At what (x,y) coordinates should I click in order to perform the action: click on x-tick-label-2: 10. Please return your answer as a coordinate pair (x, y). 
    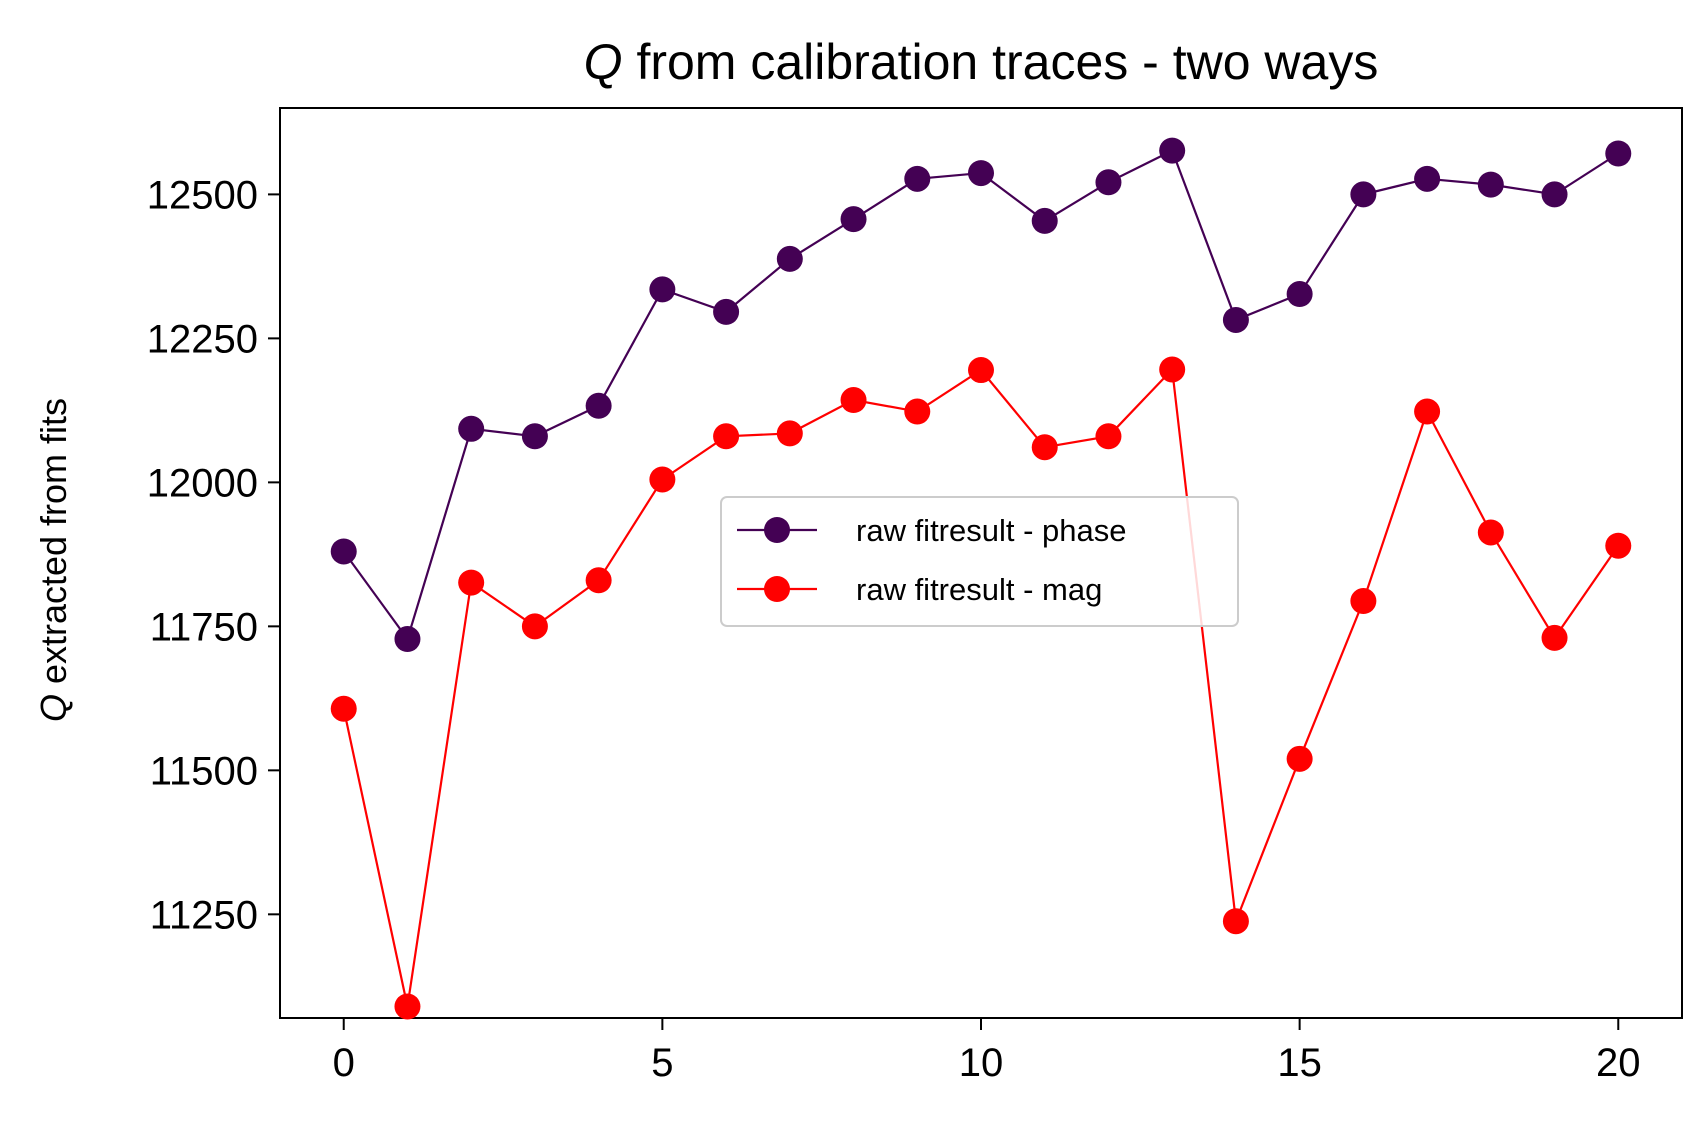
    Looking at the image, I should click on (981, 1063).